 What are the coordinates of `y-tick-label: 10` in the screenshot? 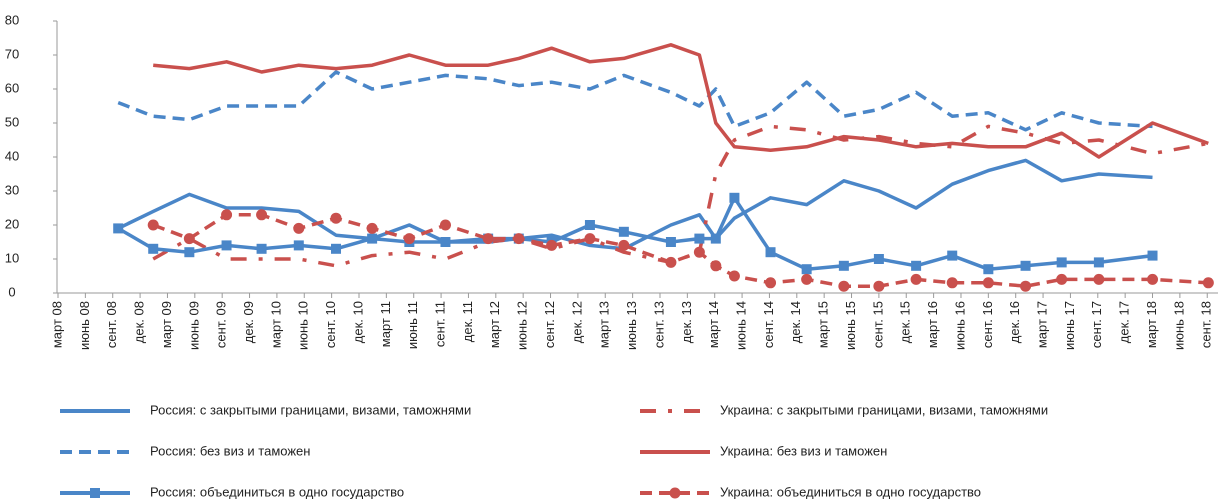 It's located at (12, 257).